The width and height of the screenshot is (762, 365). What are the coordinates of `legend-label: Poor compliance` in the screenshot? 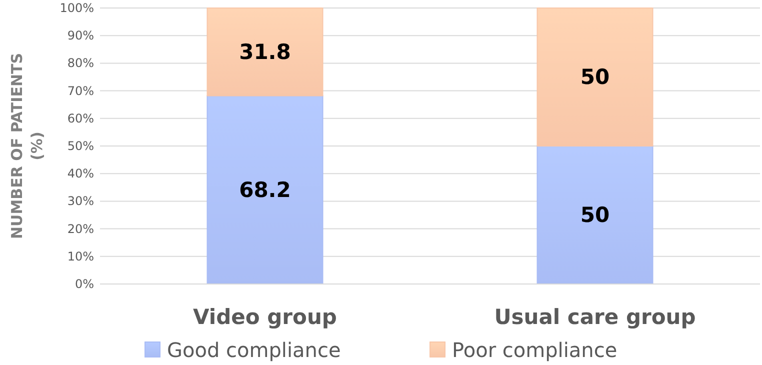 It's located at (535, 350).